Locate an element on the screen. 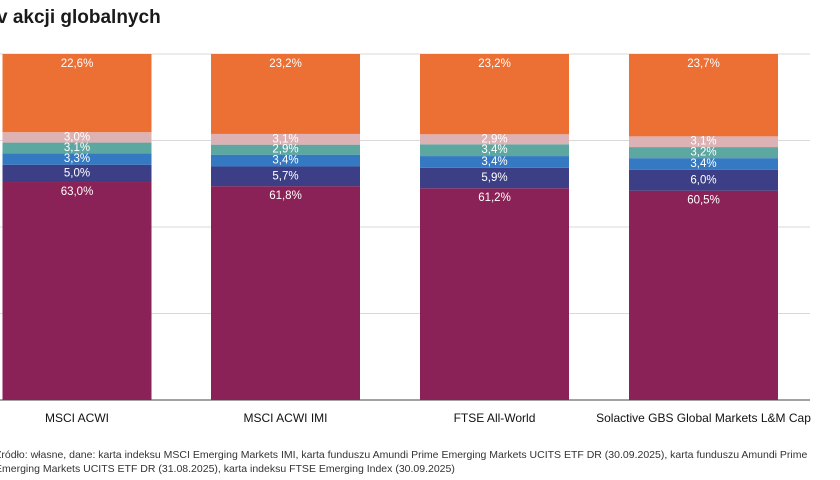 This screenshot has width=840, height=480. data-label: 5,9% is located at coordinates (494, 178).